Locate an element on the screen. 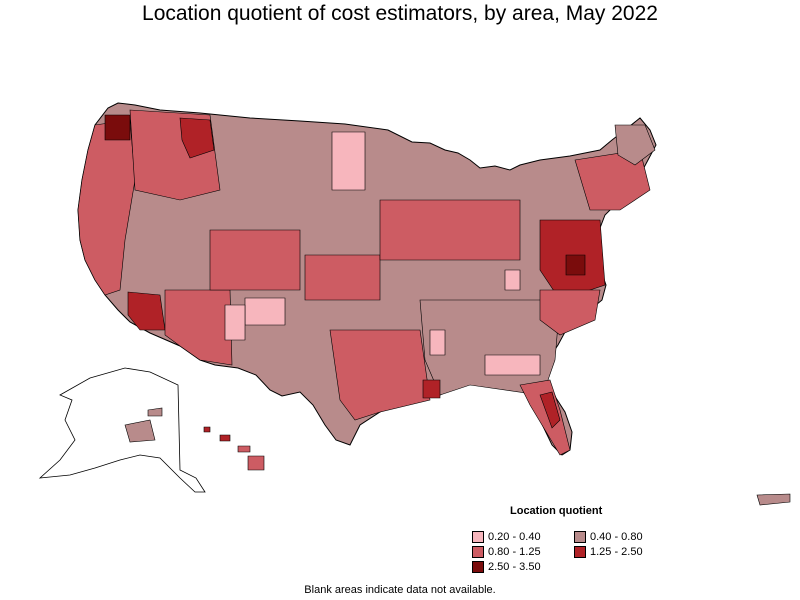  legend-item-4: 1.25 - 2.50 is located at coordinates (608, 552).